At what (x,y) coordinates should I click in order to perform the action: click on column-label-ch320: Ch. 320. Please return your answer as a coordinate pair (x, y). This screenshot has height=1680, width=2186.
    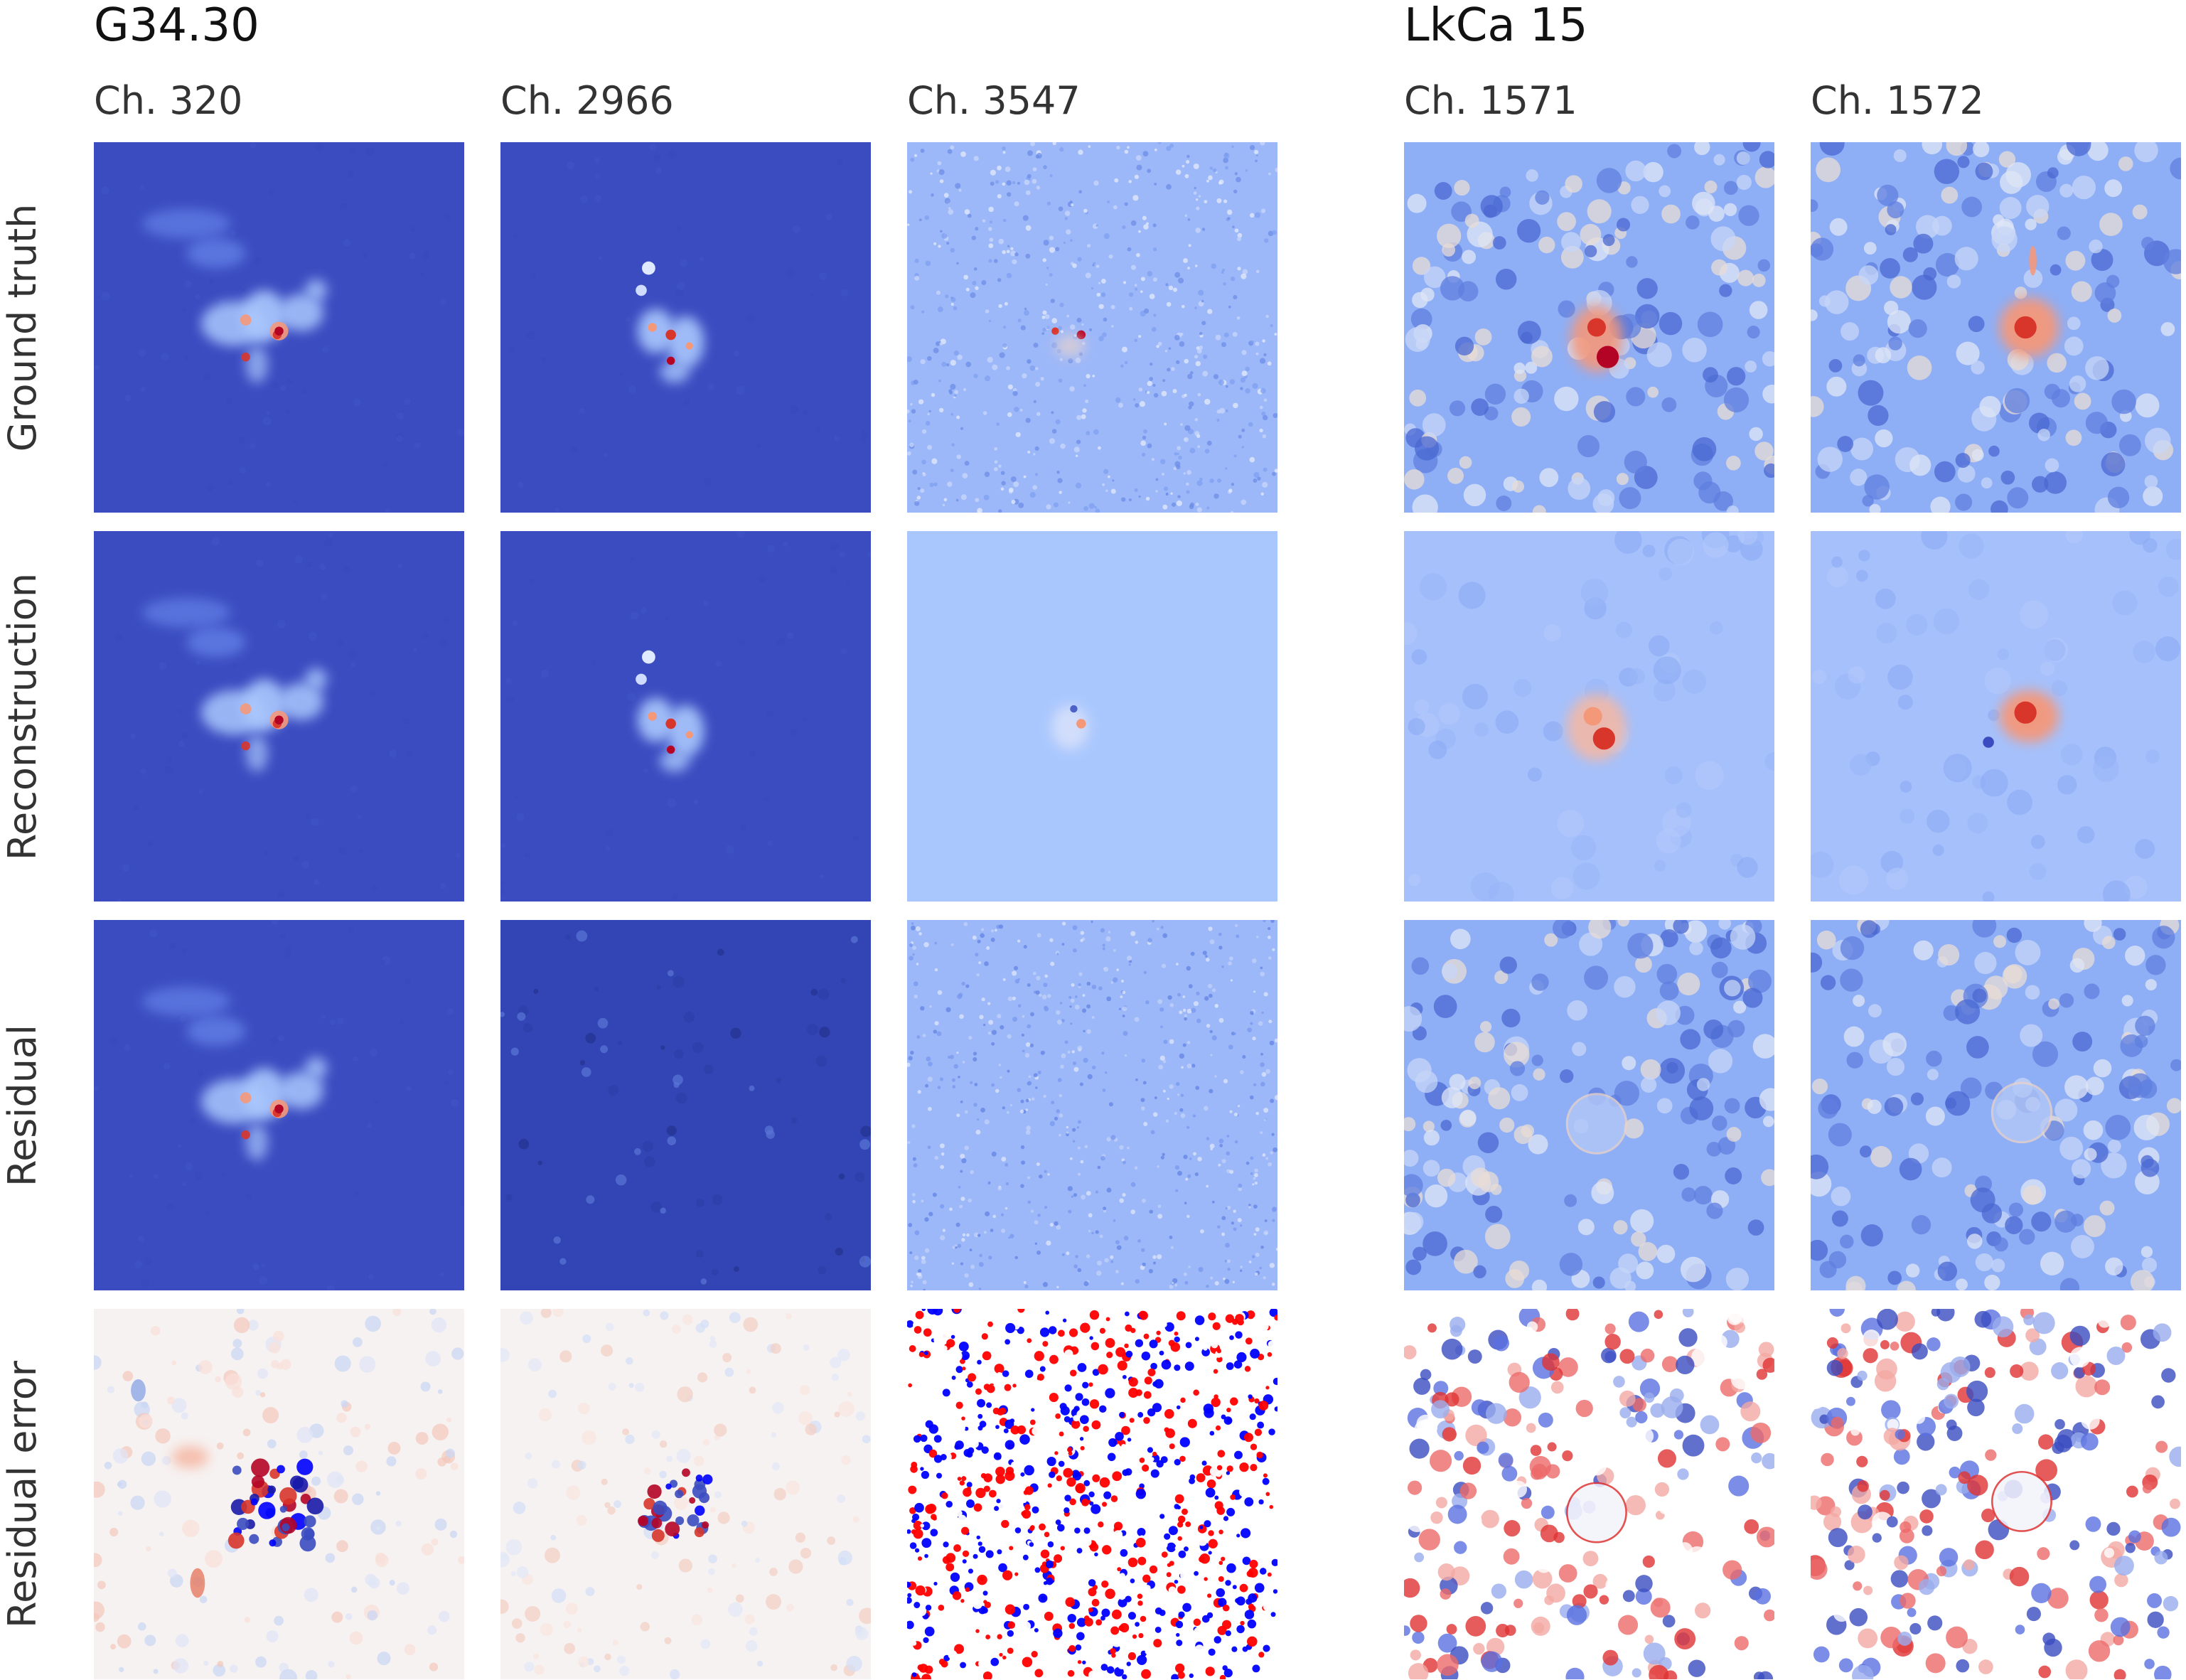
    Looking at the image, I should click on (168, 101).